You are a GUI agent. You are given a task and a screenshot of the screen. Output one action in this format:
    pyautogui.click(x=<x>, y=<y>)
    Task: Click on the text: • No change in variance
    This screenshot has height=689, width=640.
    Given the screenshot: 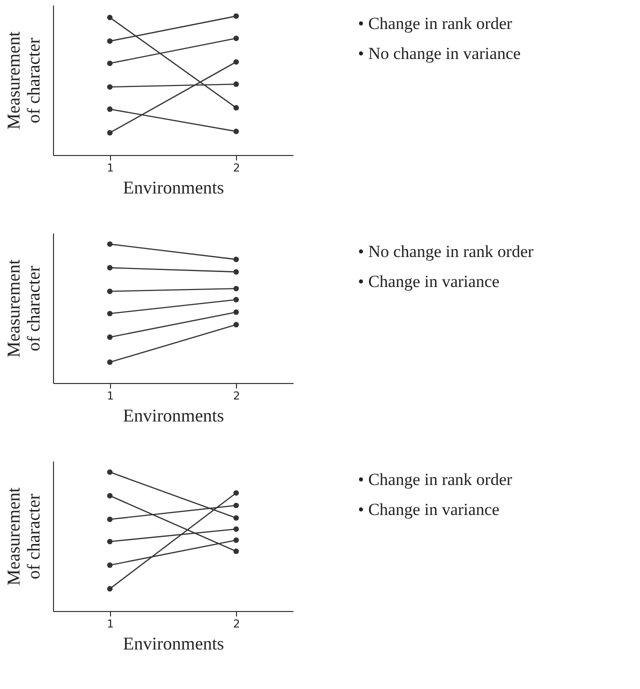 What is the action you would take?
    pyautogui.click(x=439, y=54)
    